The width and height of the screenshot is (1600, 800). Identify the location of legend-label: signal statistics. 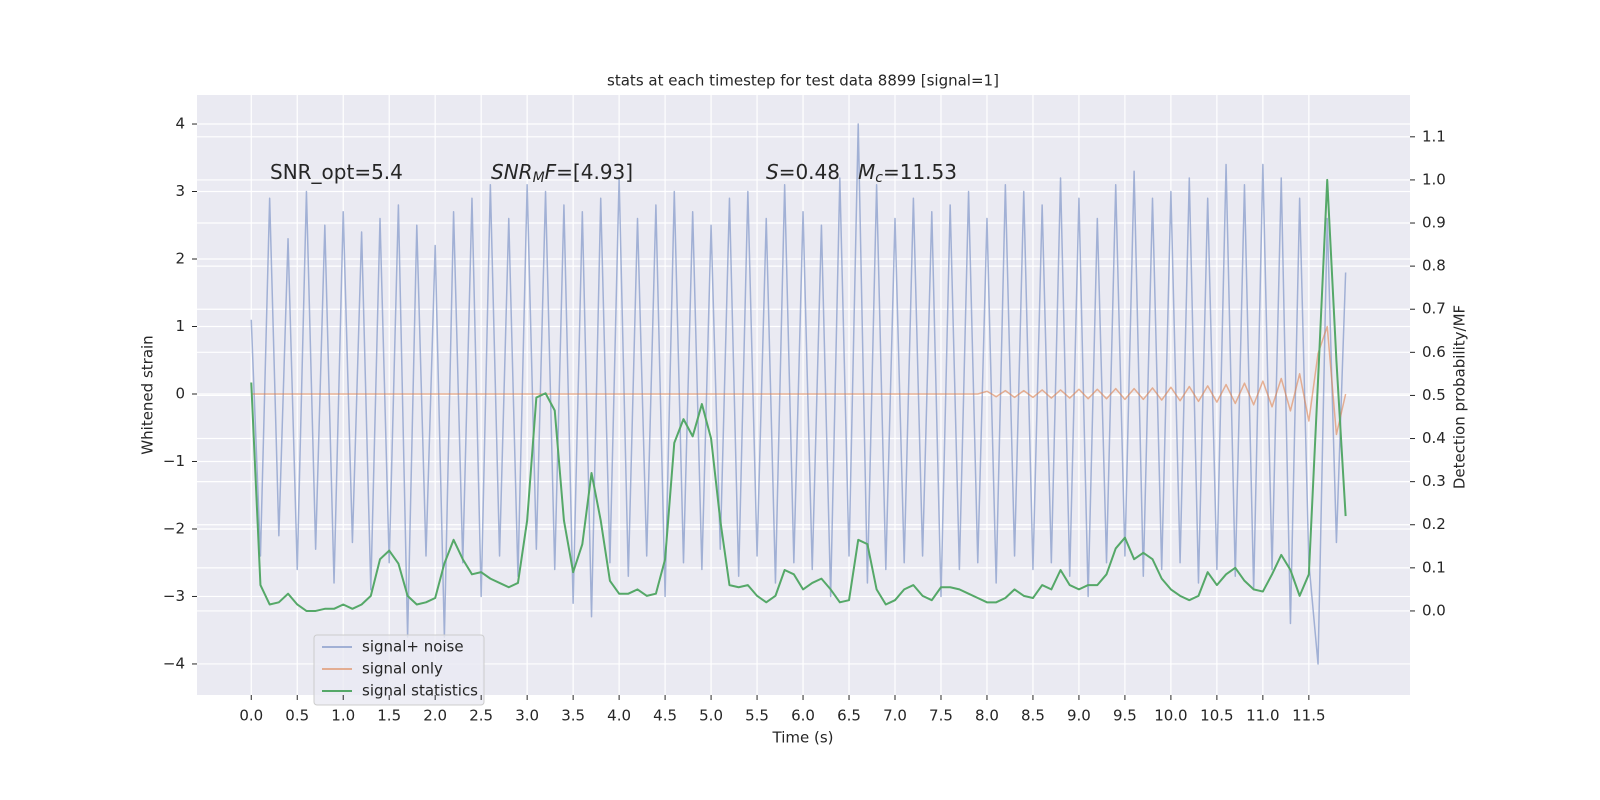
(420, 691).